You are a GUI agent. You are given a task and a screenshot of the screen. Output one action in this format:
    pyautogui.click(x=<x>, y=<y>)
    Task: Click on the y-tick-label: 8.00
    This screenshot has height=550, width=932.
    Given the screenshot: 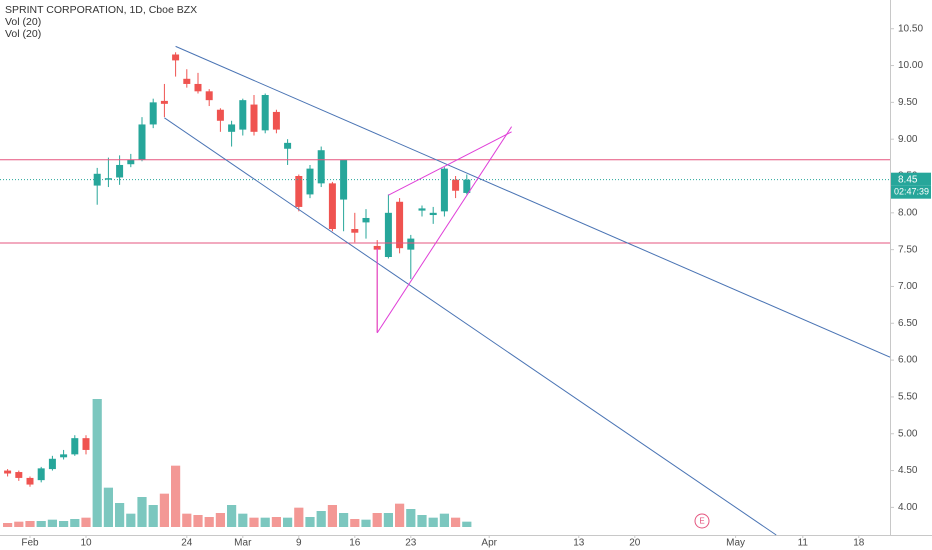 What is the action you would take?
    pyautogui.click(x=908, y=212)
    